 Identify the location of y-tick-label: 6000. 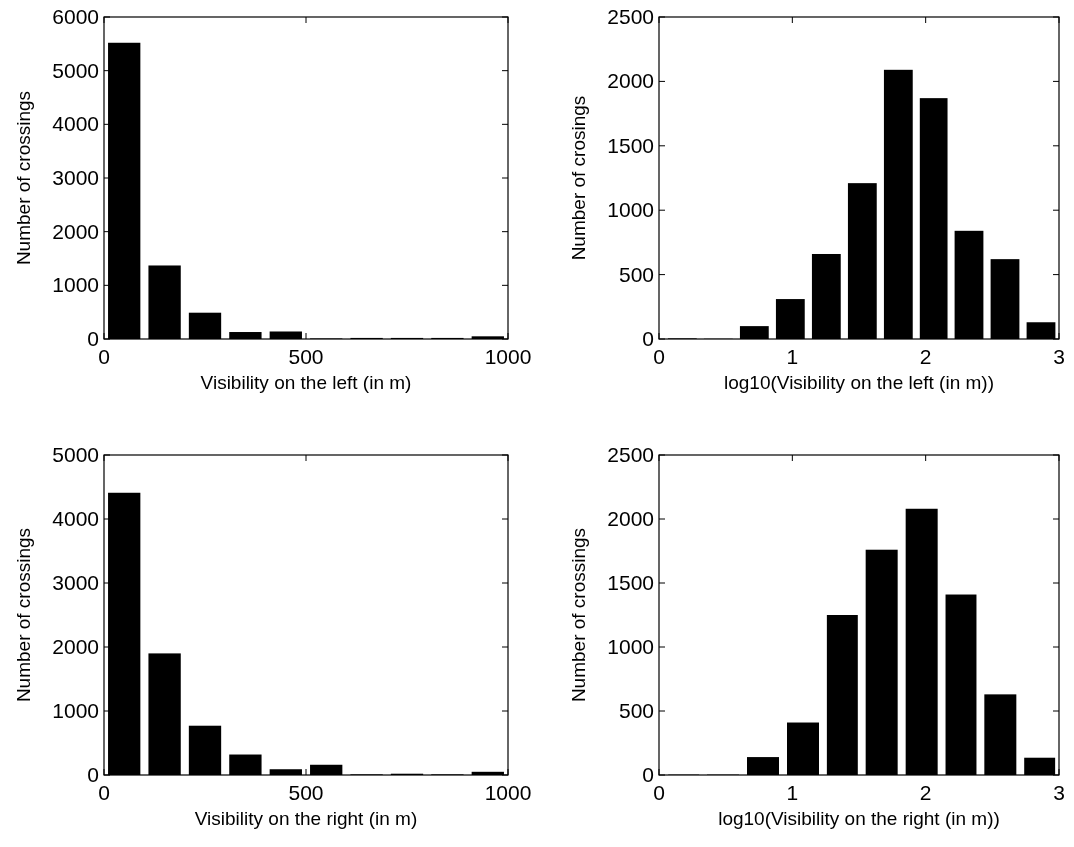
(75, 16).